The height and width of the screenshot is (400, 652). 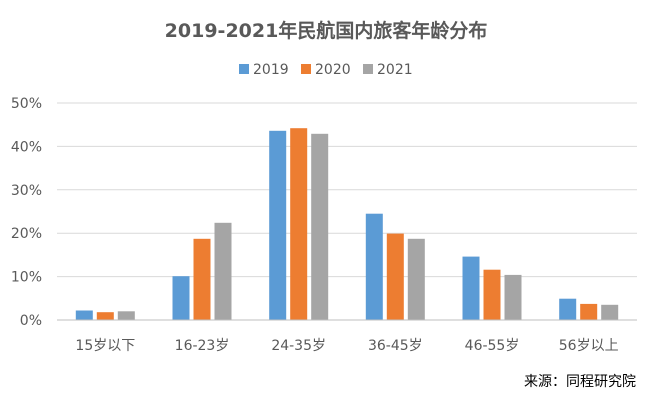 What do you see at coordinates (395, 70) in the screenshot?
I see `legend-label: 2021` at bounding box center [395, 70].